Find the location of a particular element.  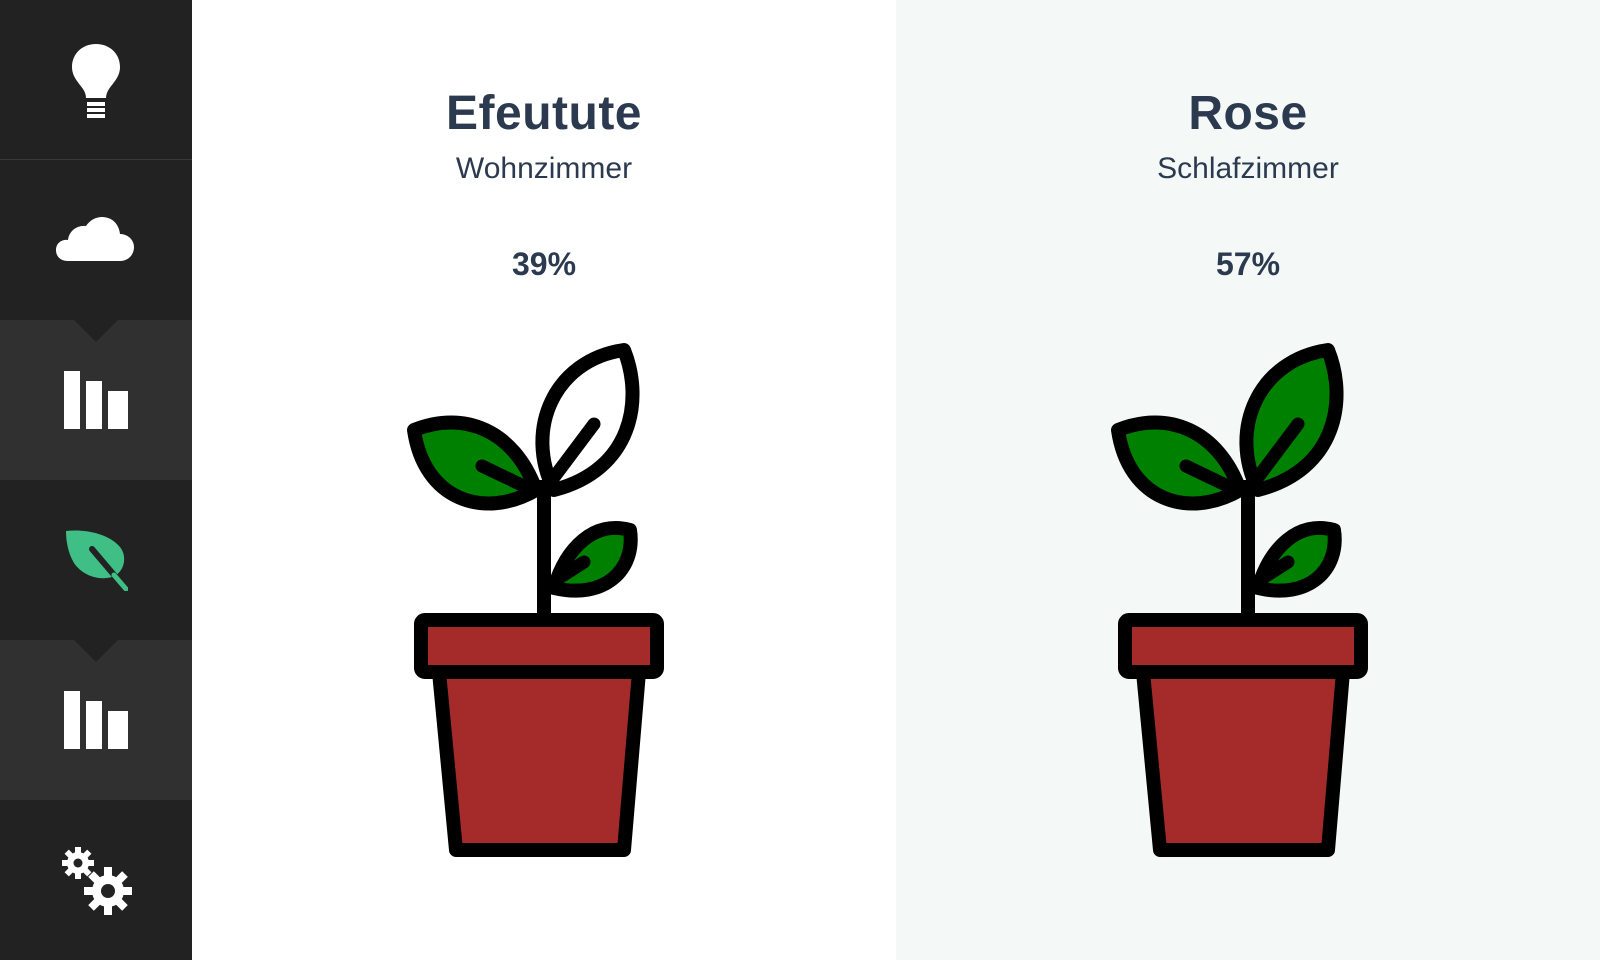

plant-name: Efeutute is located at coordinates (544, 113).